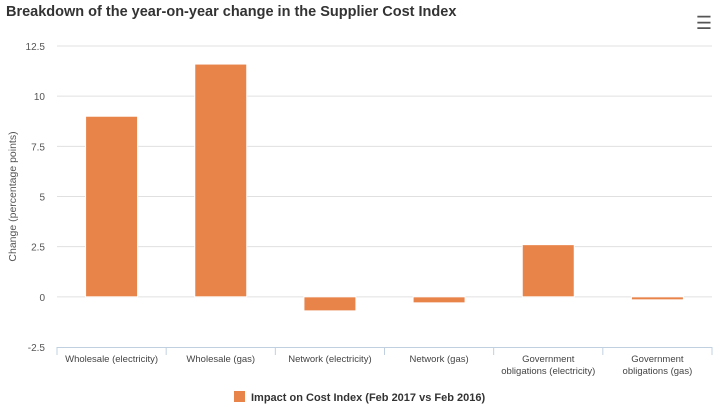  What do you see at coordinates (36, 47) in the screenshot?
I see `y-tick-label: 12.5` at bounding box center [36, 47].